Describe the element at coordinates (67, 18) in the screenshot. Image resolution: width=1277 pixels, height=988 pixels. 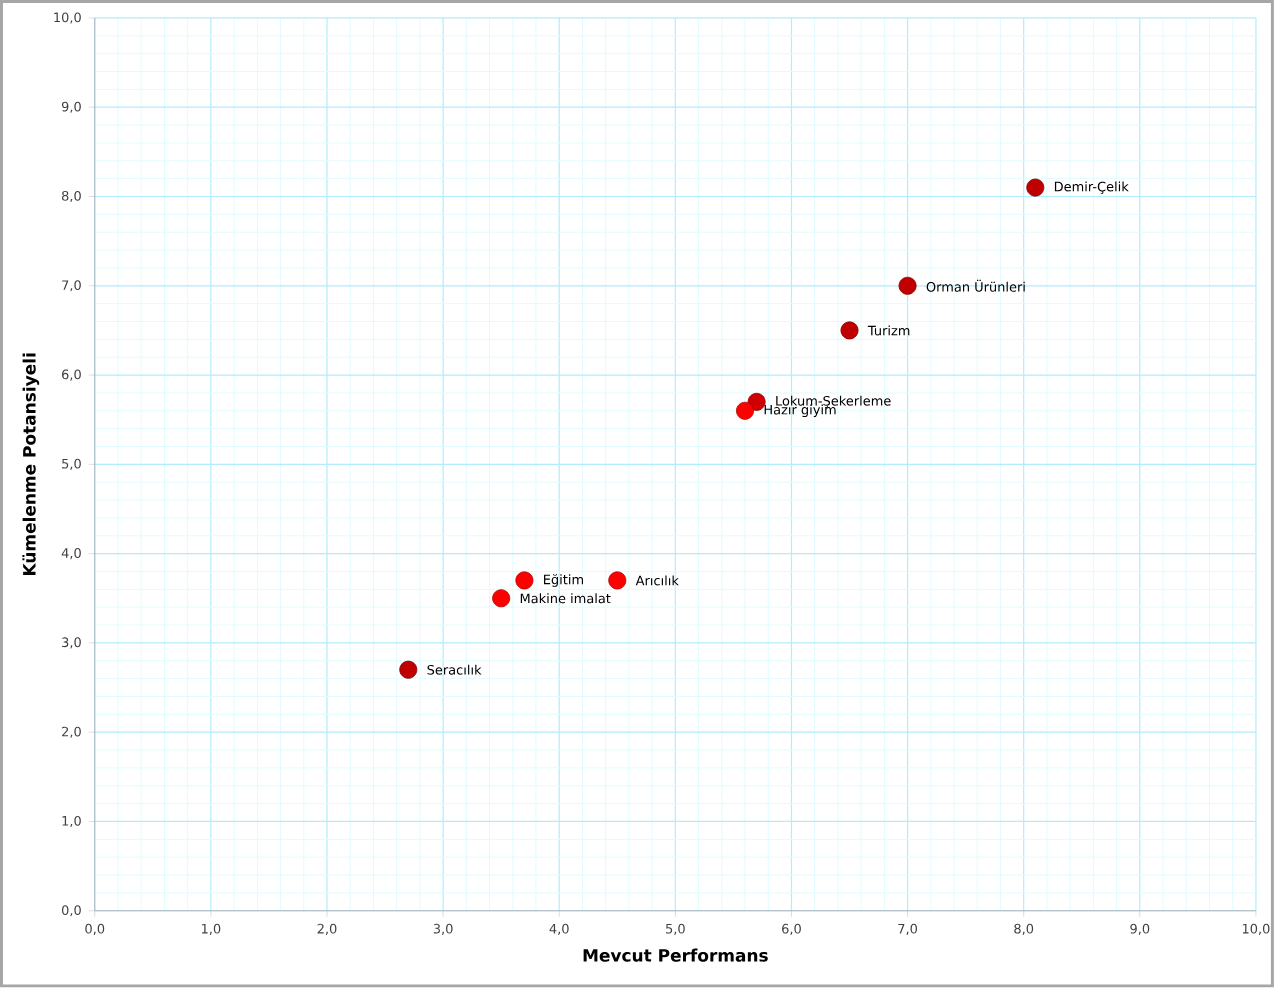
I see `y-tick-label: 10,0` at that location.